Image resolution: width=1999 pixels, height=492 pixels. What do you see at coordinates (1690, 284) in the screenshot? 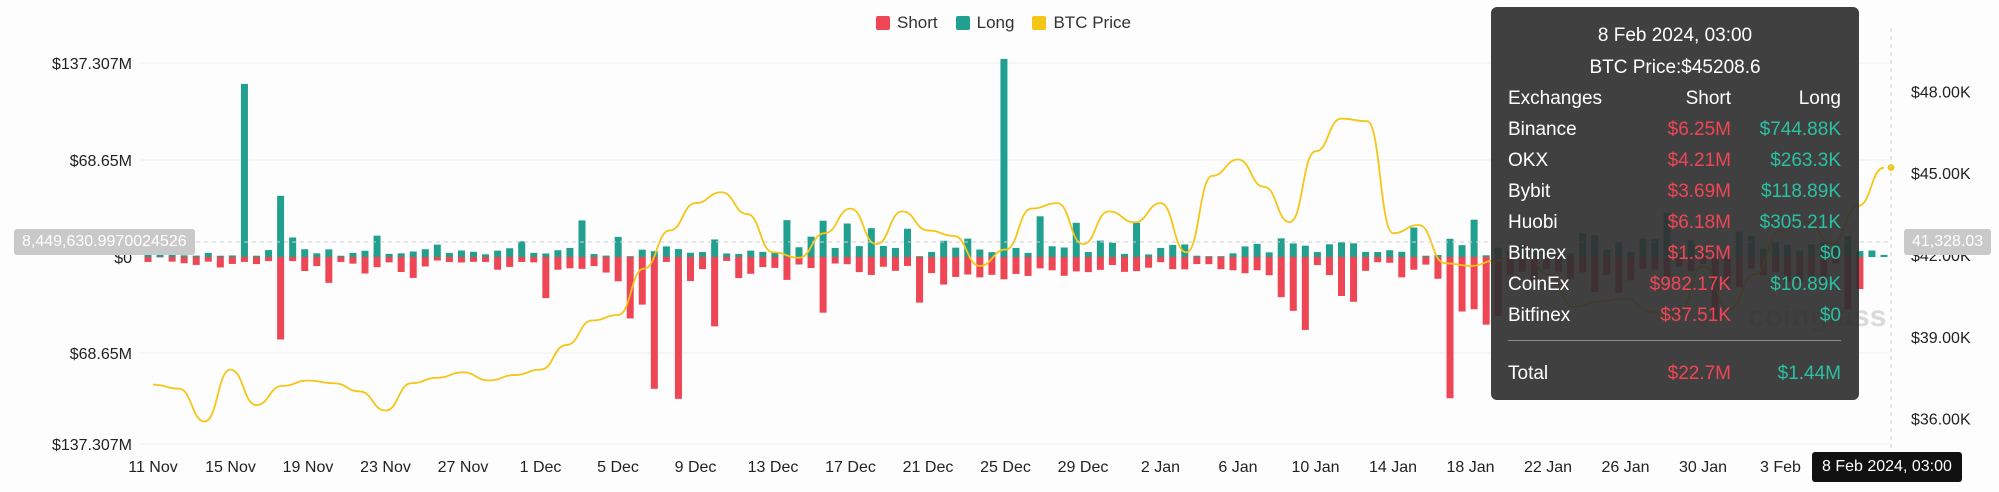
I see `short-value: $982.17K` at bounding box center [1690, 284].